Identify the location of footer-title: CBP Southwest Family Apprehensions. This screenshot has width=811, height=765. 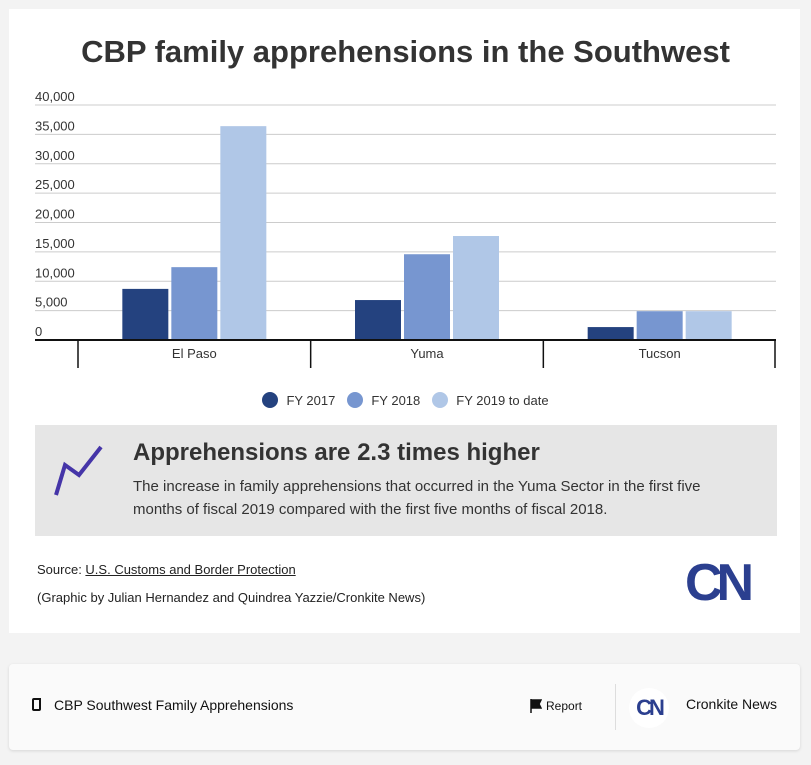
(174, 705).